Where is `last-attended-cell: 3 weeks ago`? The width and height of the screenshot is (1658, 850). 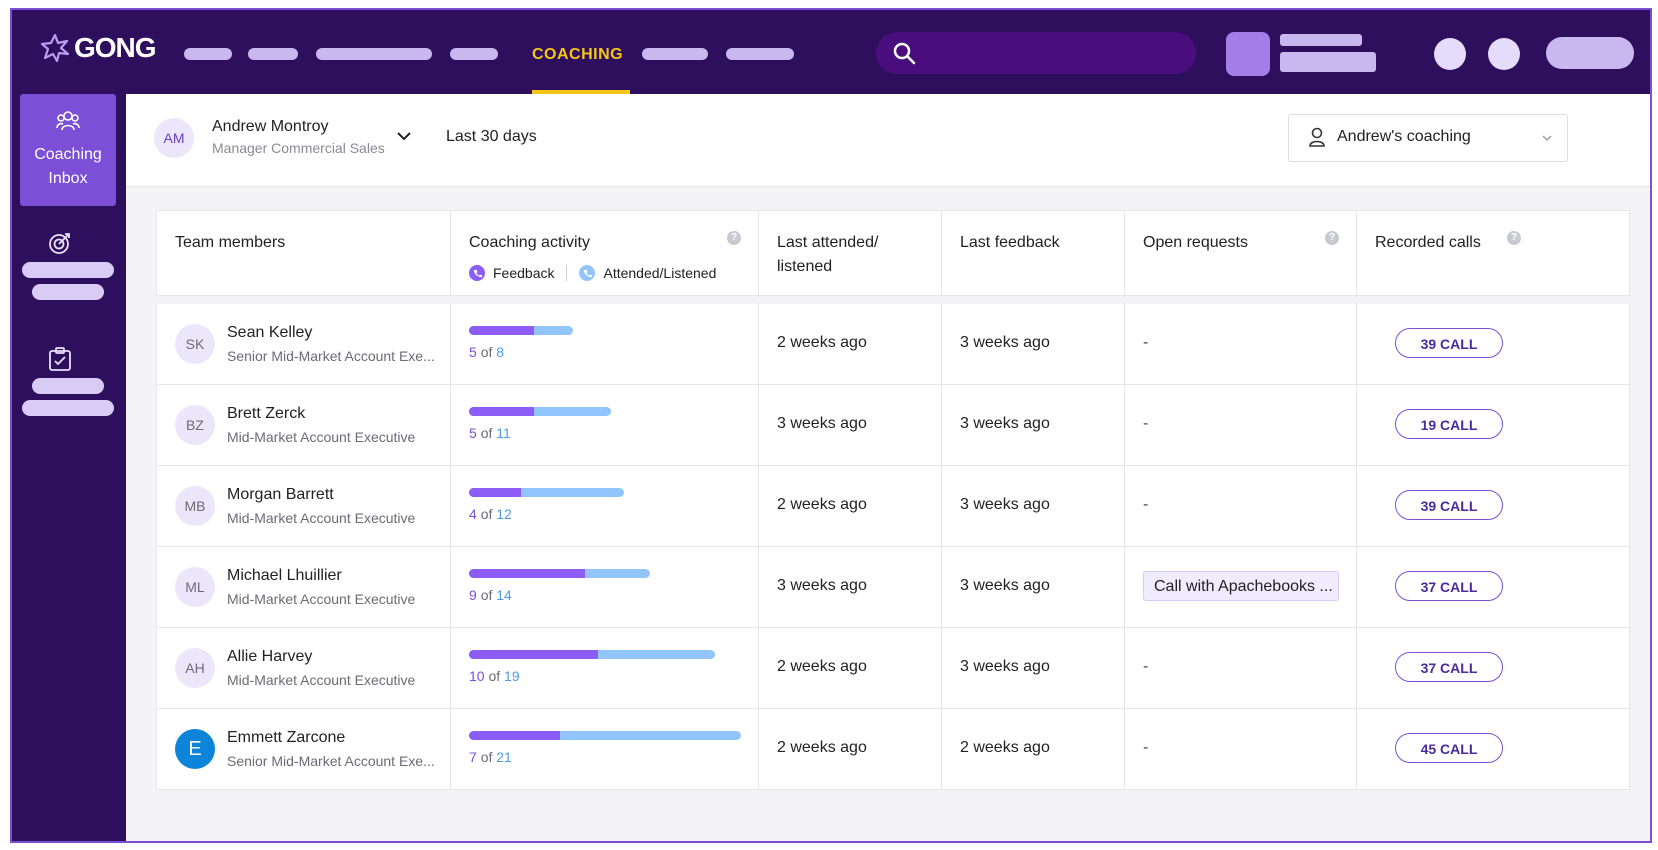
last-attended-cell: 3 weeks ago is located at coordinates (850, 425).